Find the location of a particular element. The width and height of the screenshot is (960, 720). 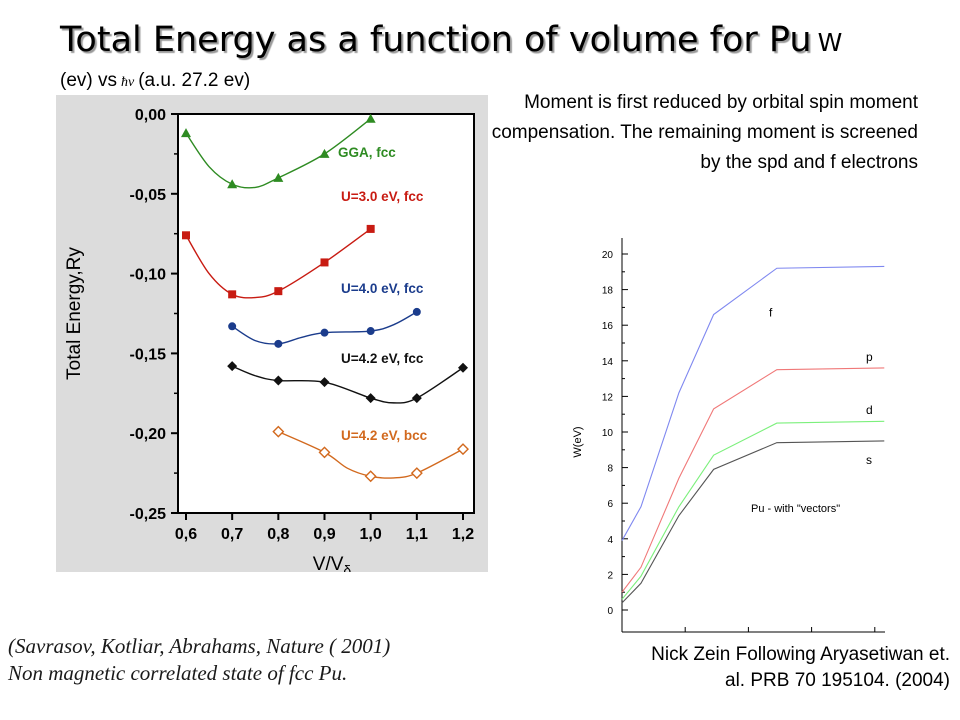

x-tick-label-0-6: 0,6 is located at coordinates (186, 534).